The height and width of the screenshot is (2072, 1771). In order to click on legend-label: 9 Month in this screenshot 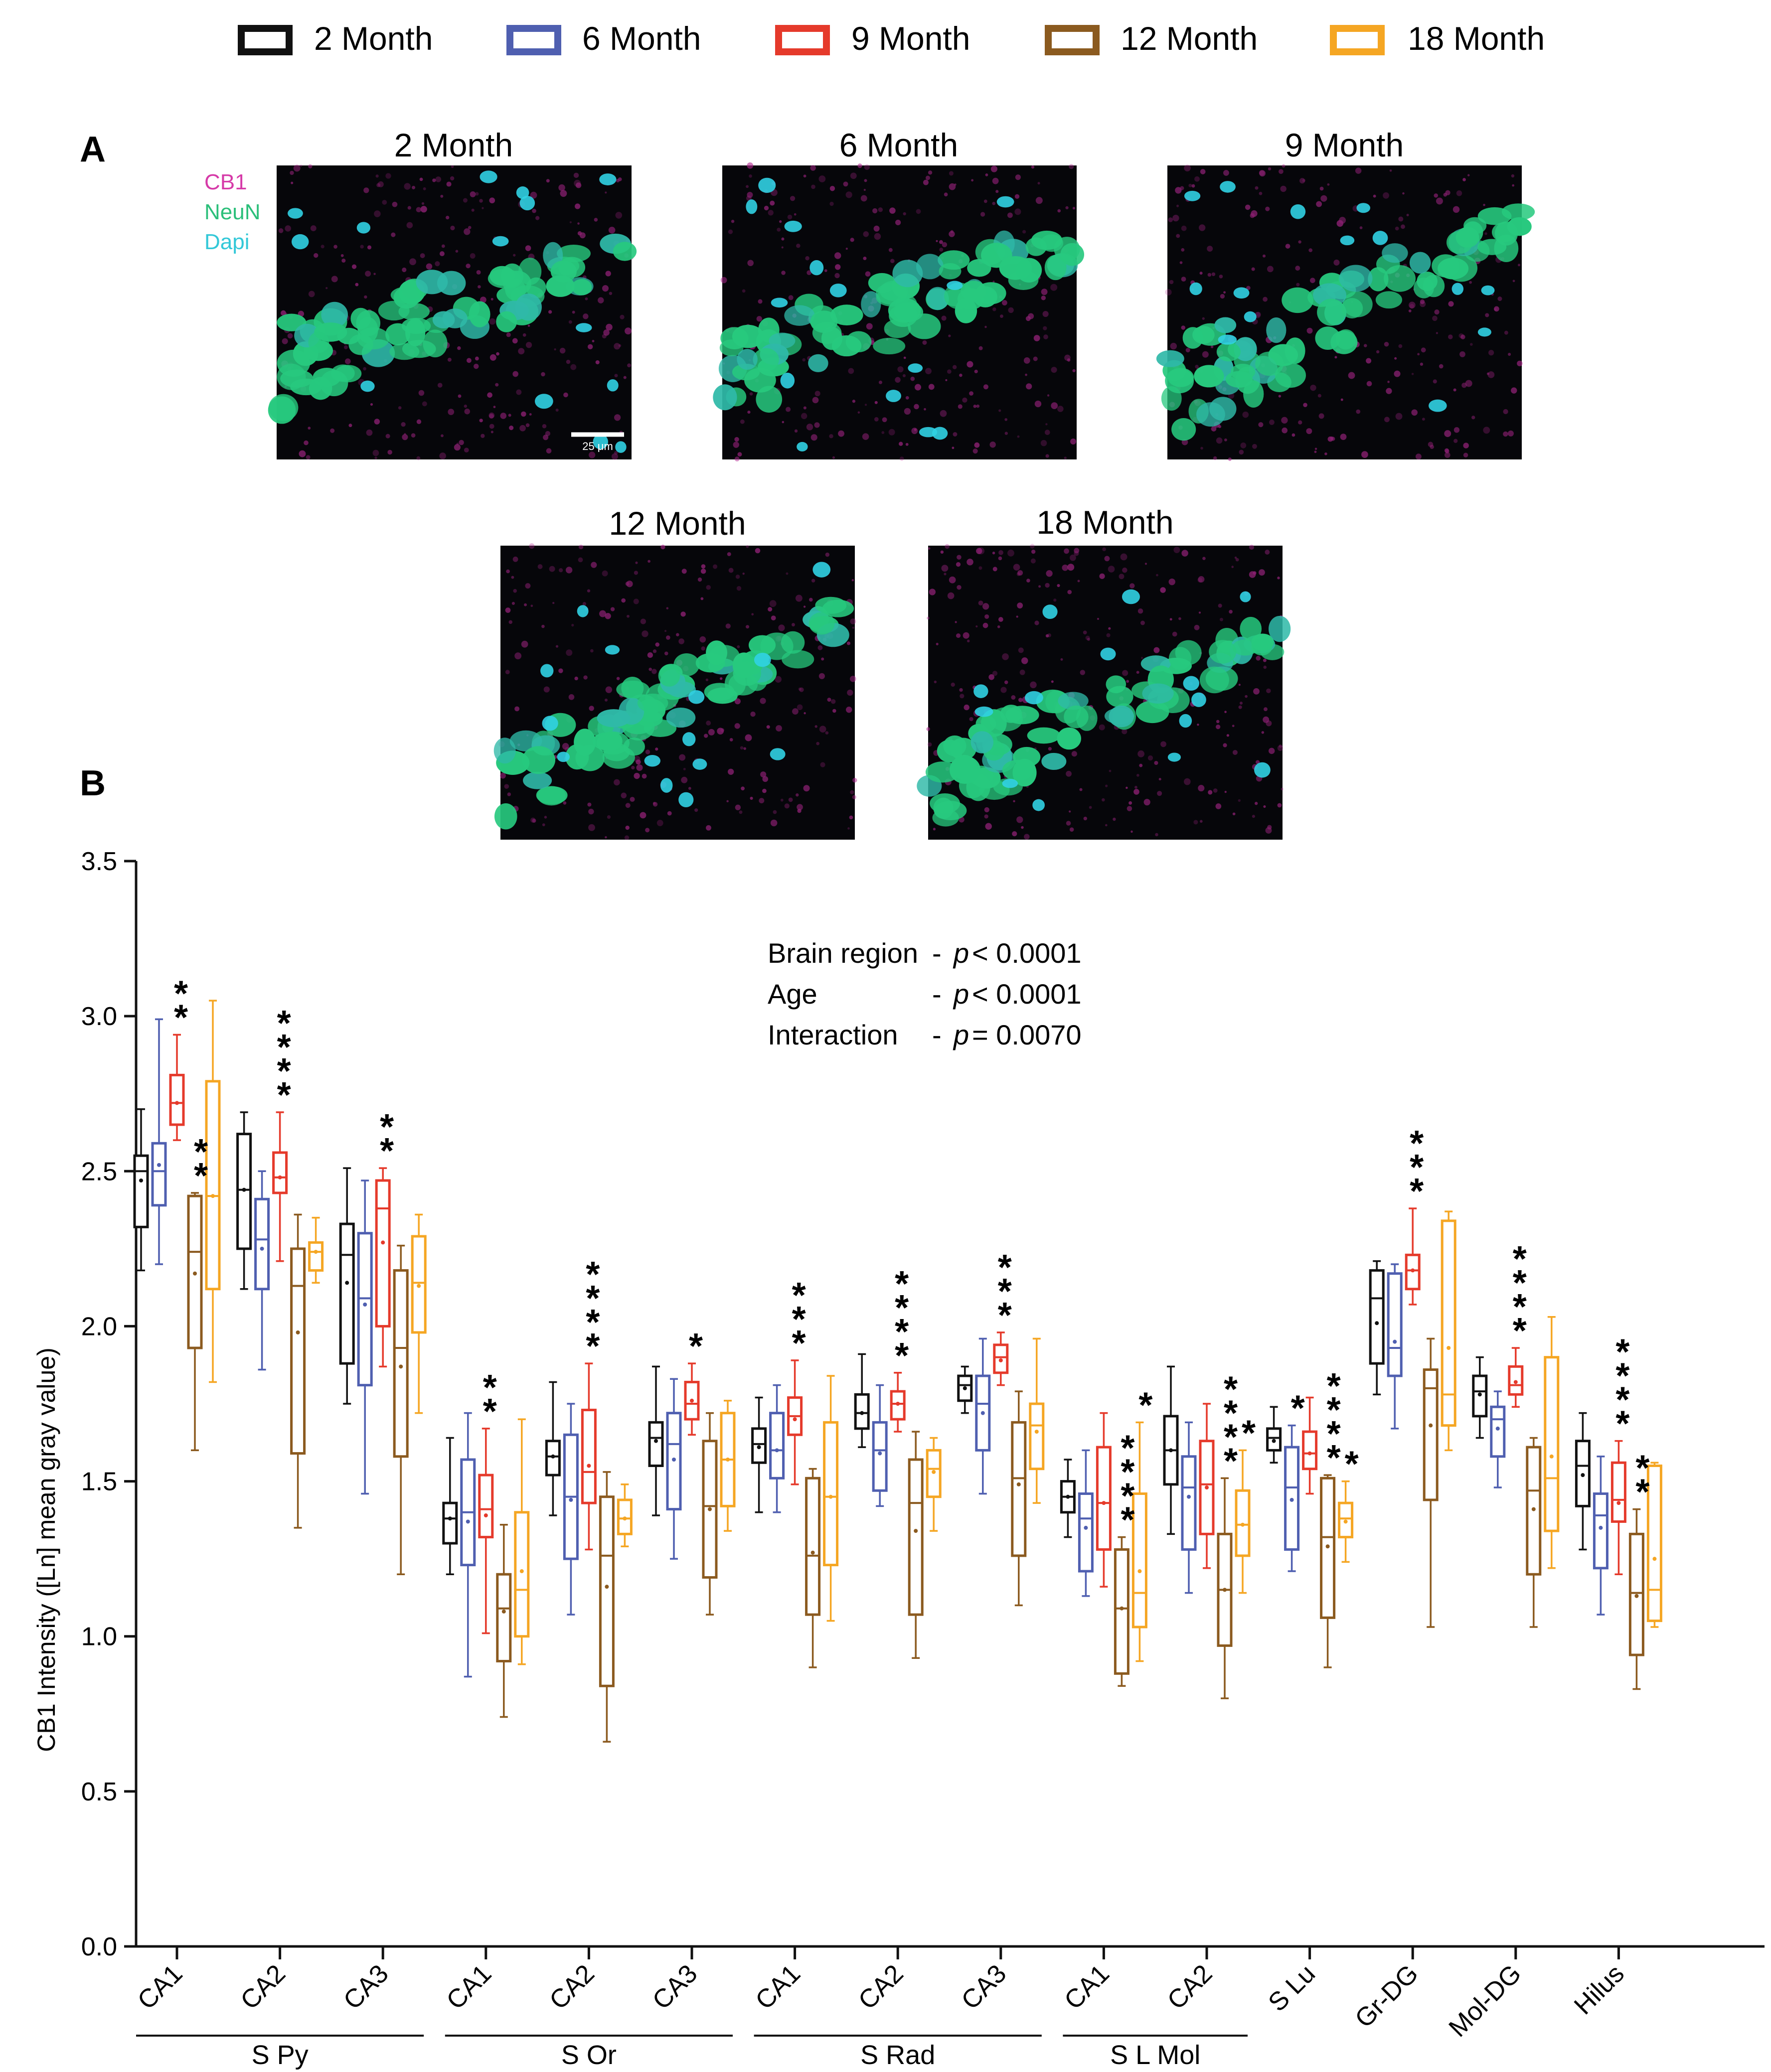, I will do `click(910, 38)`.